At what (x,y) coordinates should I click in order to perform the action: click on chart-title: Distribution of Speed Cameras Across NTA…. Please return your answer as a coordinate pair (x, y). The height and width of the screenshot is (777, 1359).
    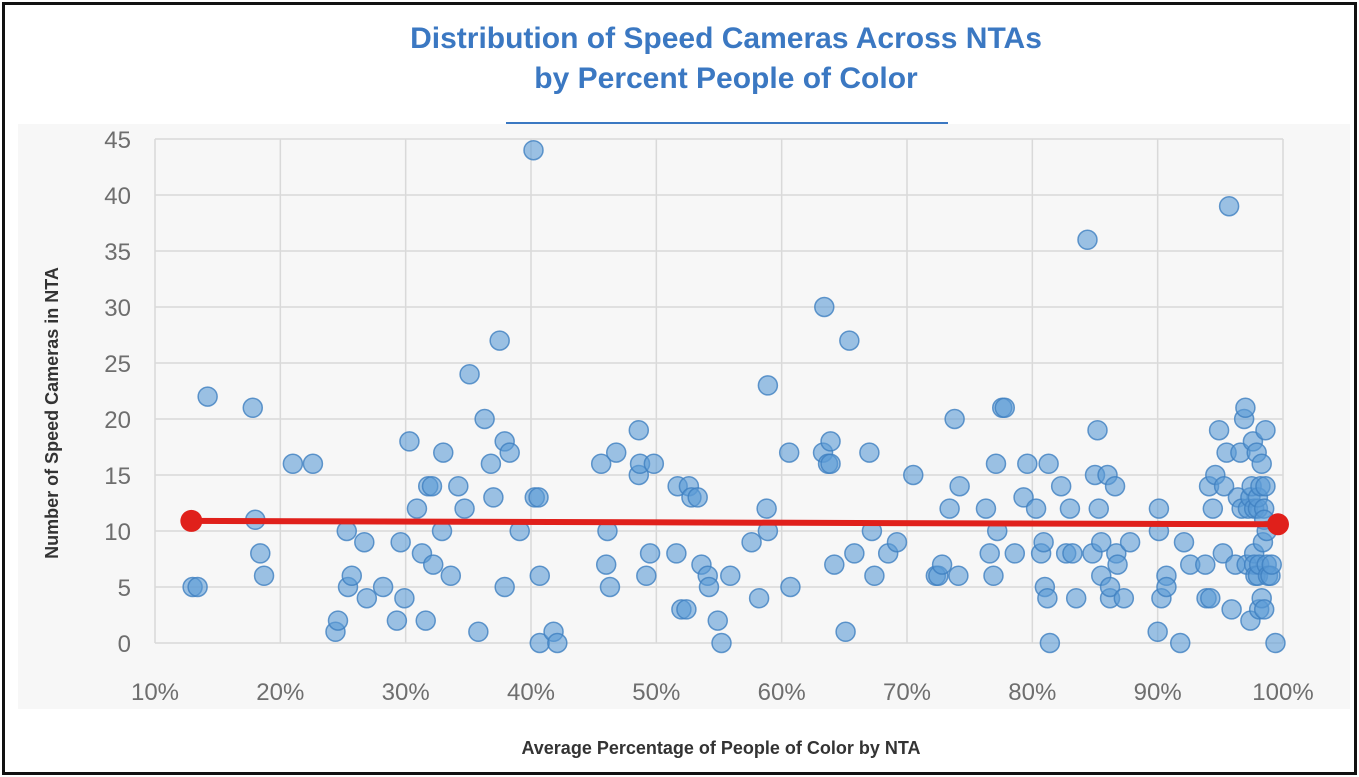
    Looking at the image, I should click on (682, 59).